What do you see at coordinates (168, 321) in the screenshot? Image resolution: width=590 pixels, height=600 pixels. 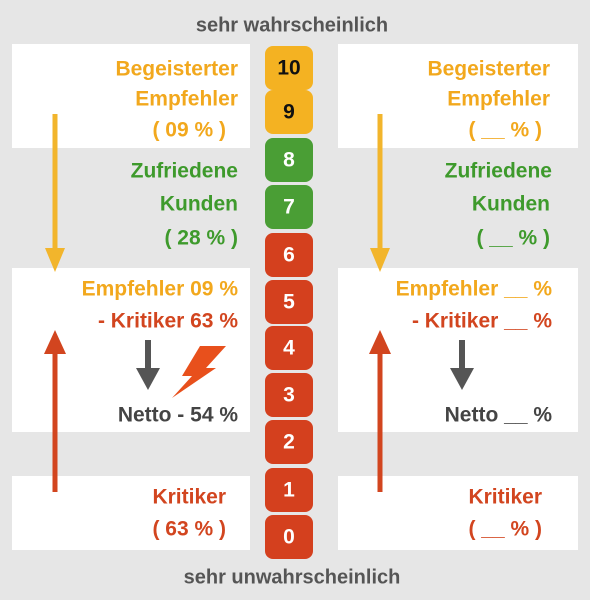 I see `label: - Kritiker 63 %` at bounding box center [168, 321].